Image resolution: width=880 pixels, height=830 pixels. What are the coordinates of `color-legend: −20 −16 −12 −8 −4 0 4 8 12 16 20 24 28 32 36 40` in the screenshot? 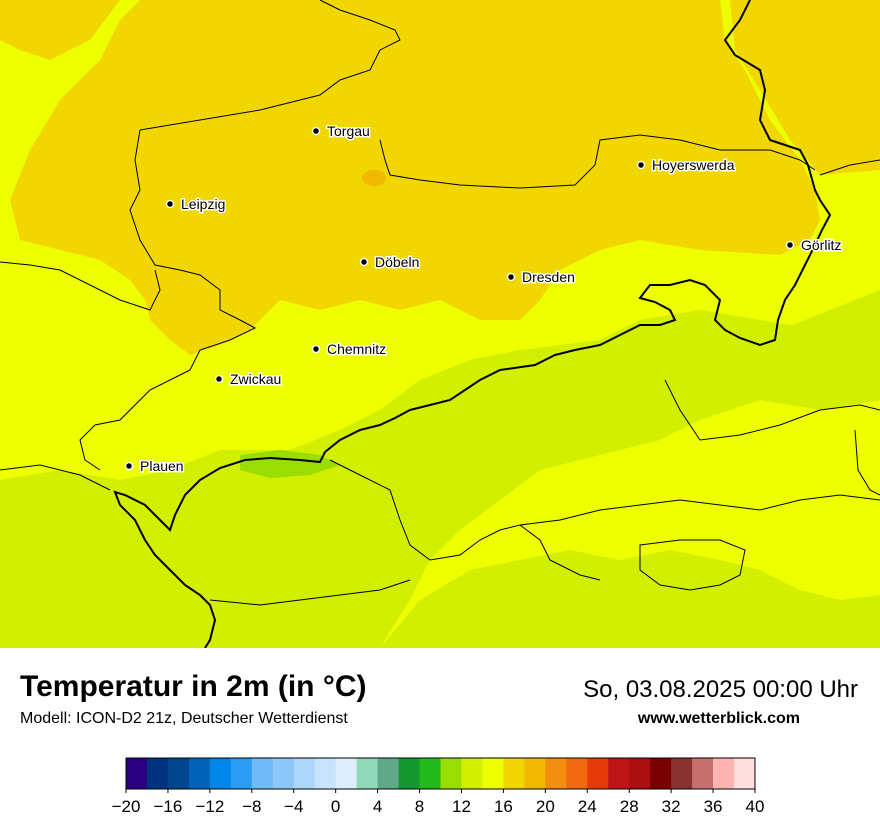 It's located at (438, 786).